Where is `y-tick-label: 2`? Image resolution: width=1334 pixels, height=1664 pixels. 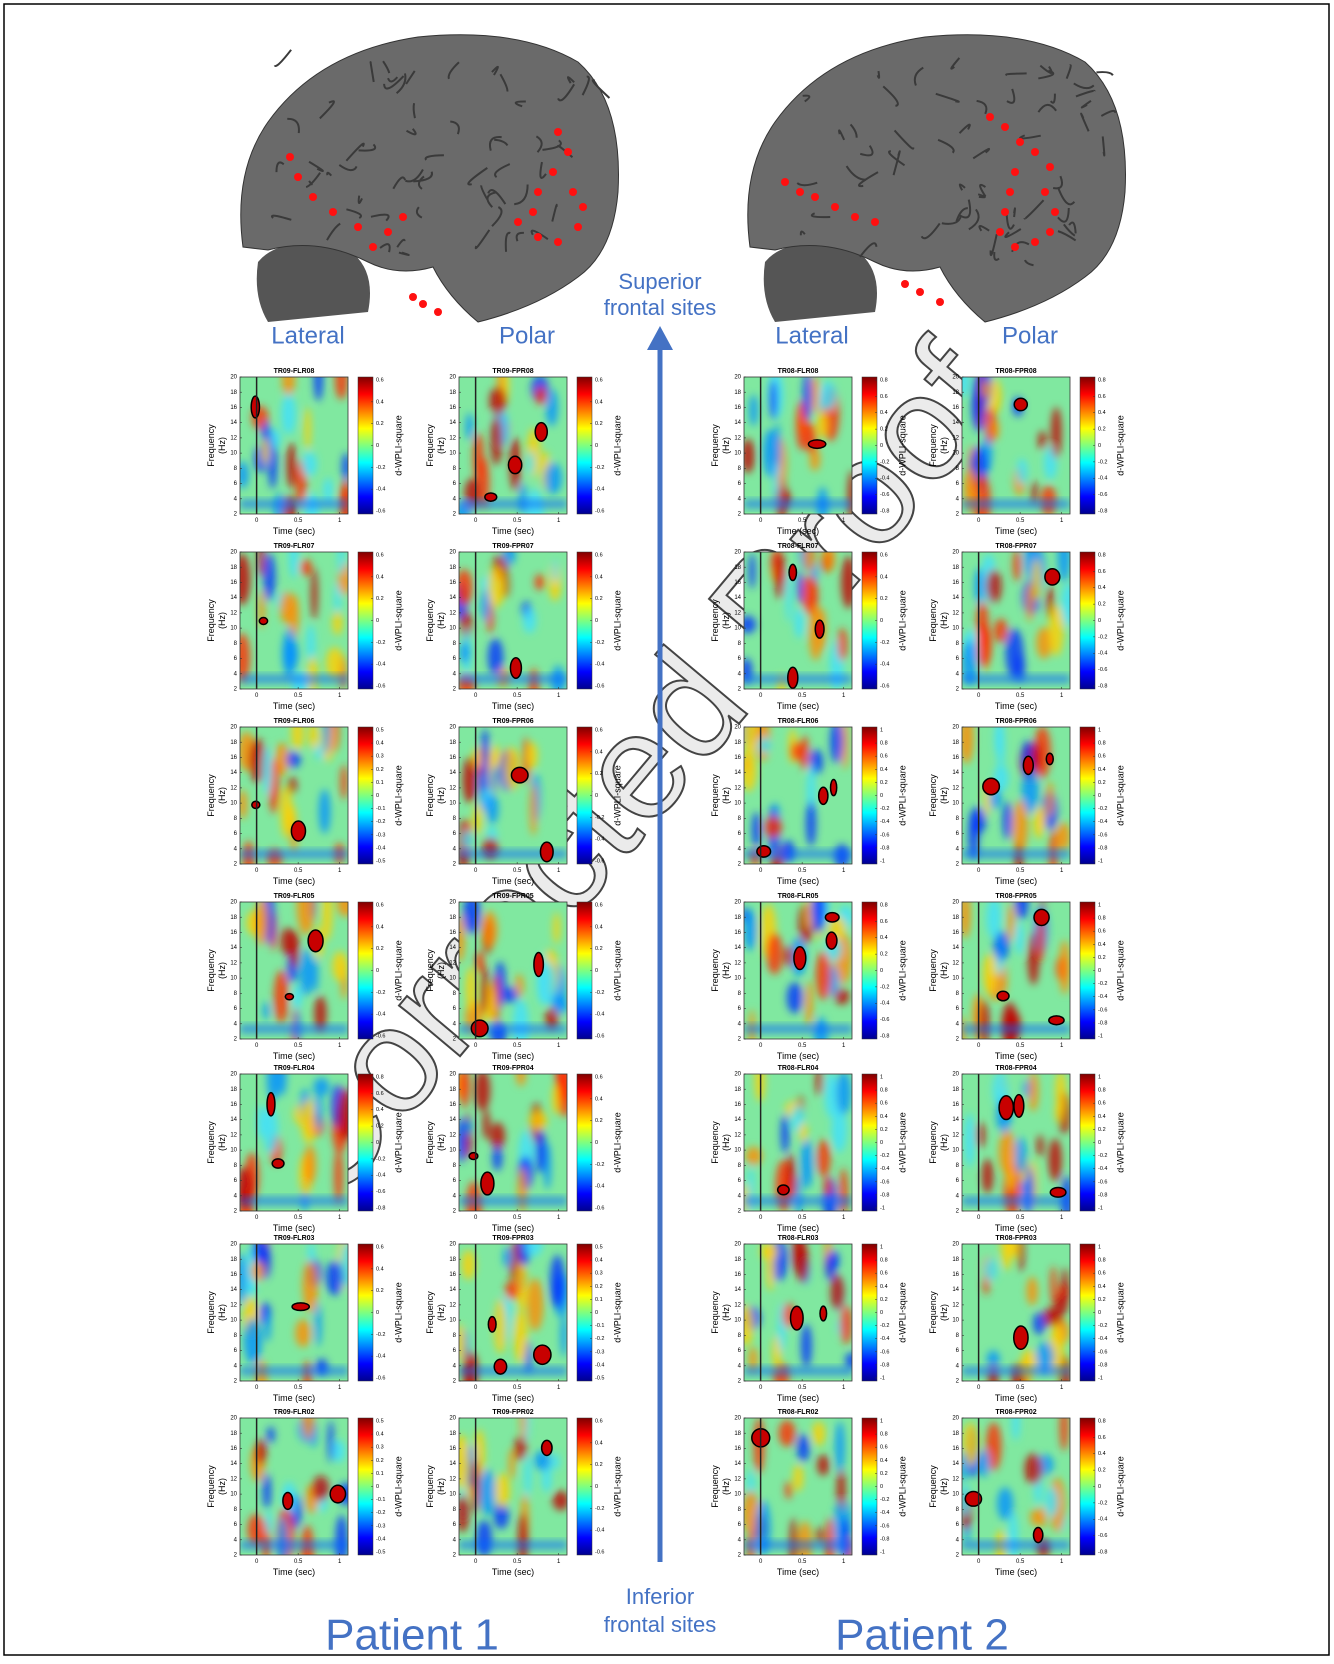 y-tick-label: 2 is located at coordinates (958, 865).